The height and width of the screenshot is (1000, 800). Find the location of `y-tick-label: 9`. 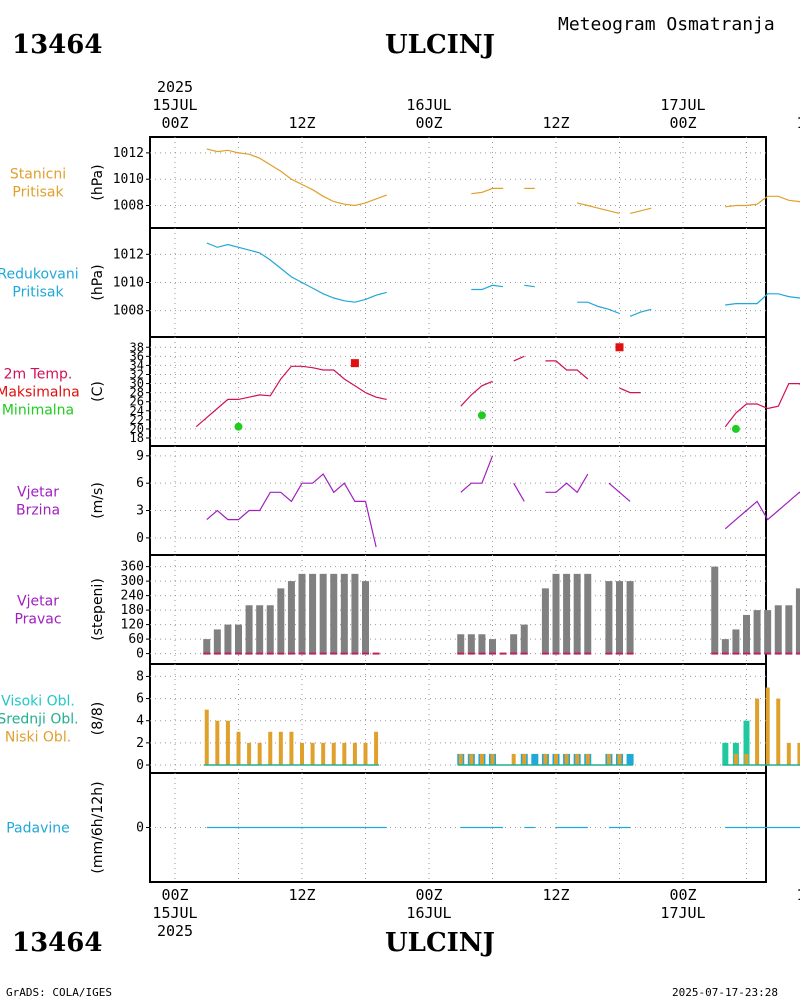

y-tick-label: 9 is located at coordinates (140, 456).